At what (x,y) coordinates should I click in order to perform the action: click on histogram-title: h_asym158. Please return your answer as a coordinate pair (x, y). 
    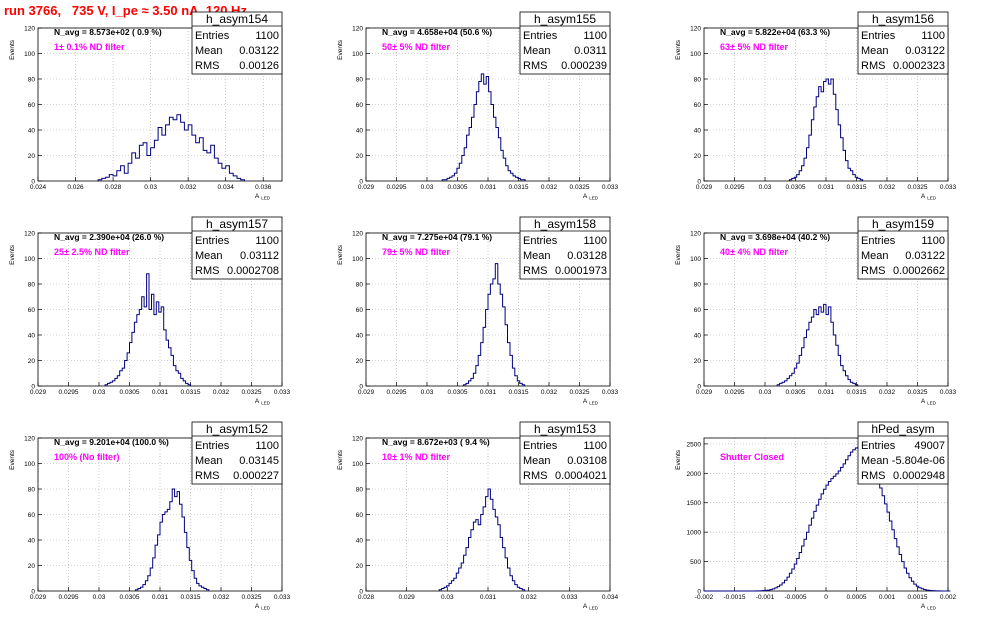
    Looking at the image, I should click on (565, 224).